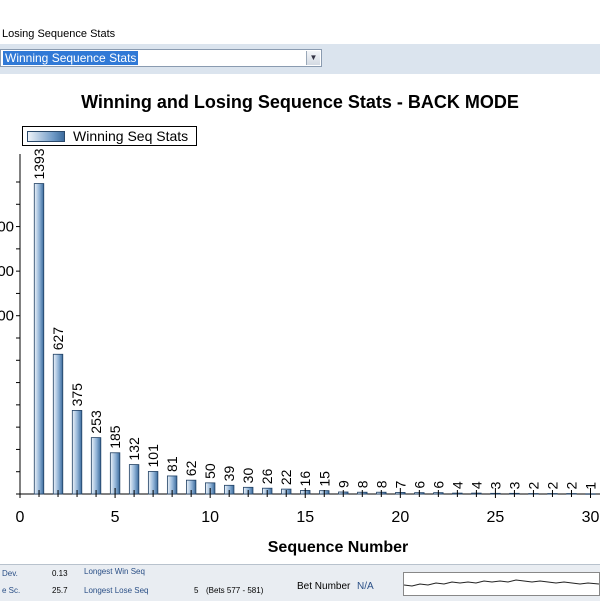 The width and height of the screenshot is (600, 601). Describe the element at coordinates (235, 590) in the screenshot. I see `longest-lose-range: (Bets 577 - 581)` at that location.